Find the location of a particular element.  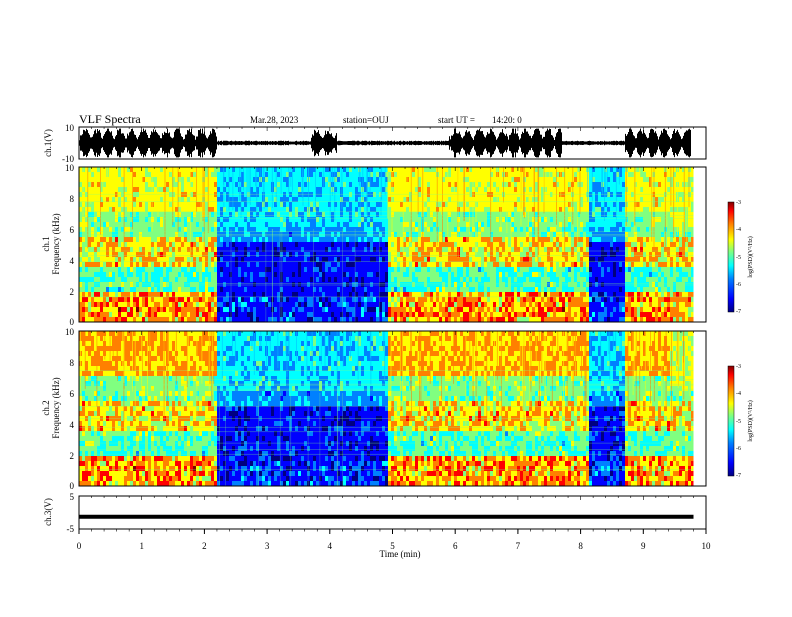

colorbar-ch2 is located at coordinates (731, 421).